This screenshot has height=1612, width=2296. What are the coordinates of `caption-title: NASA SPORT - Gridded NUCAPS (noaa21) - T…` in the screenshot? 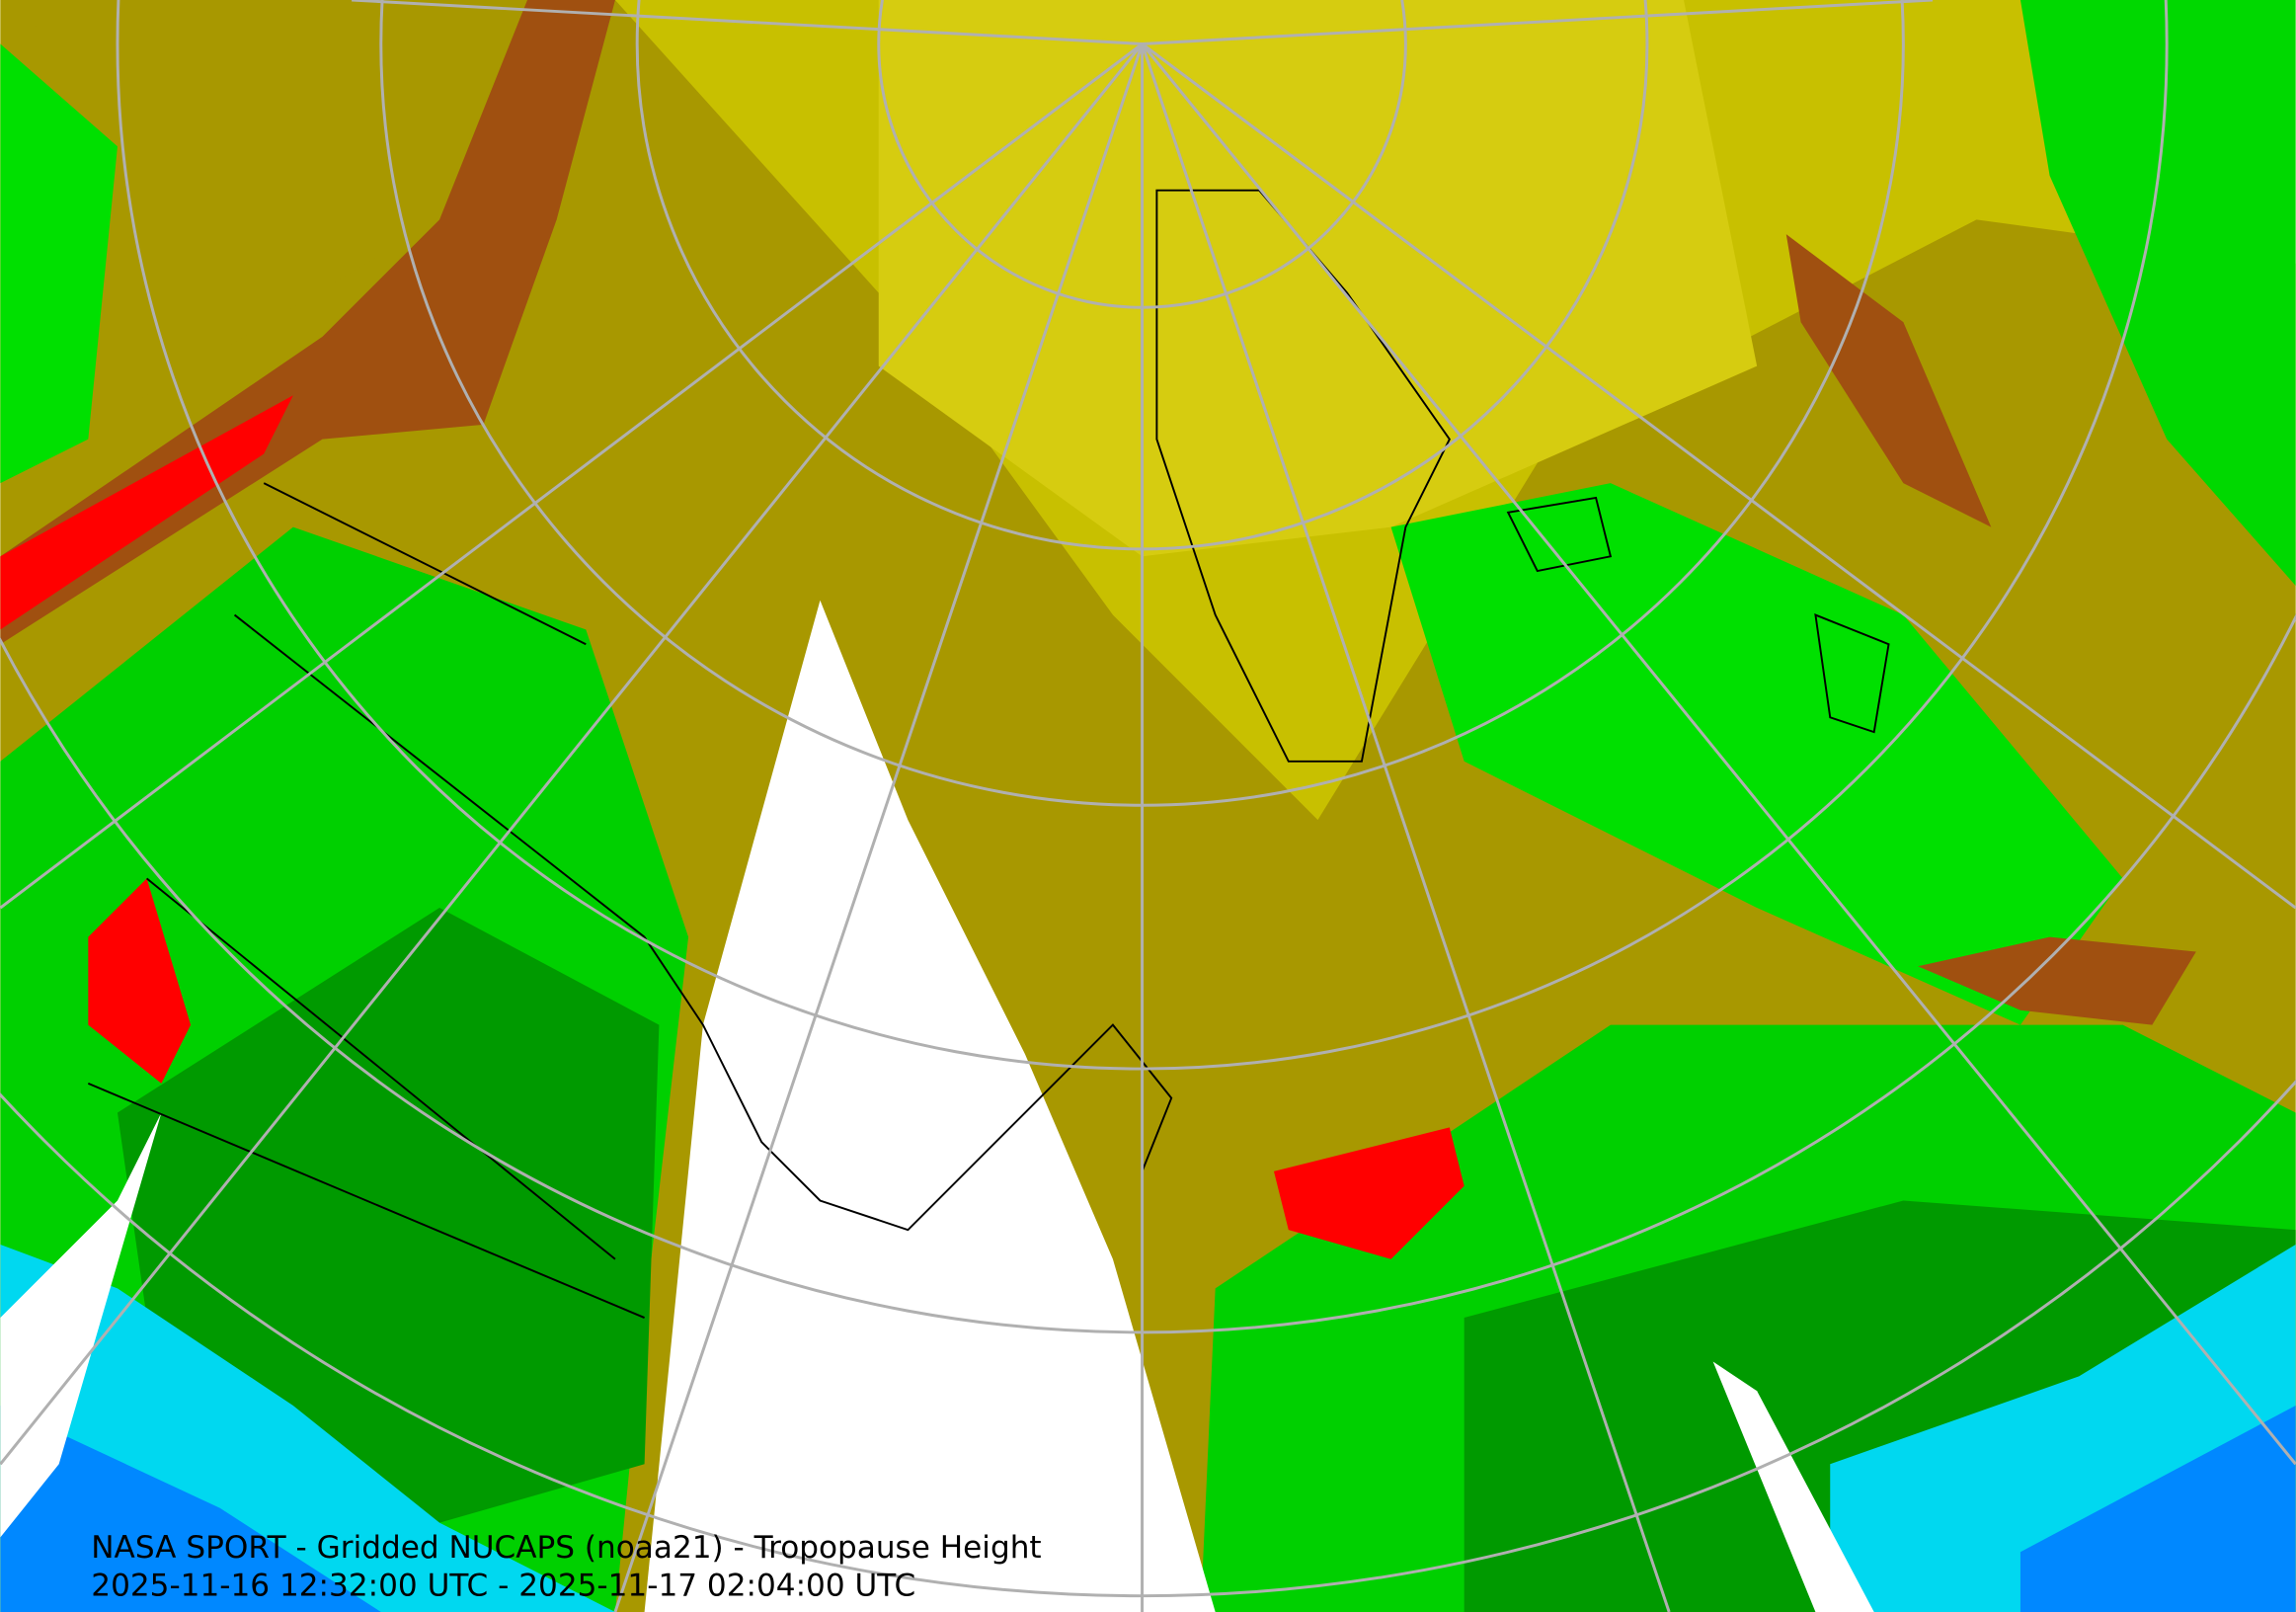 It's located at (566, 1548).